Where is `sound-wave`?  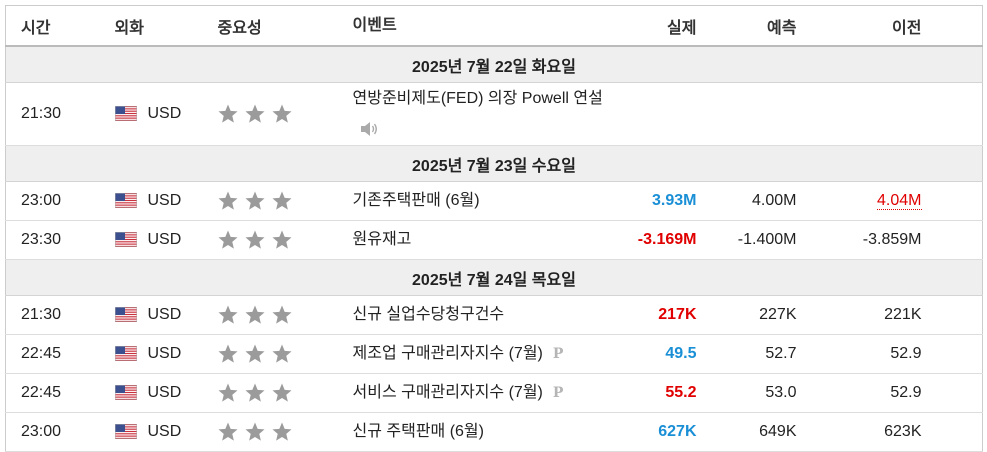
sound-wave is located at coordinates (374, 129).